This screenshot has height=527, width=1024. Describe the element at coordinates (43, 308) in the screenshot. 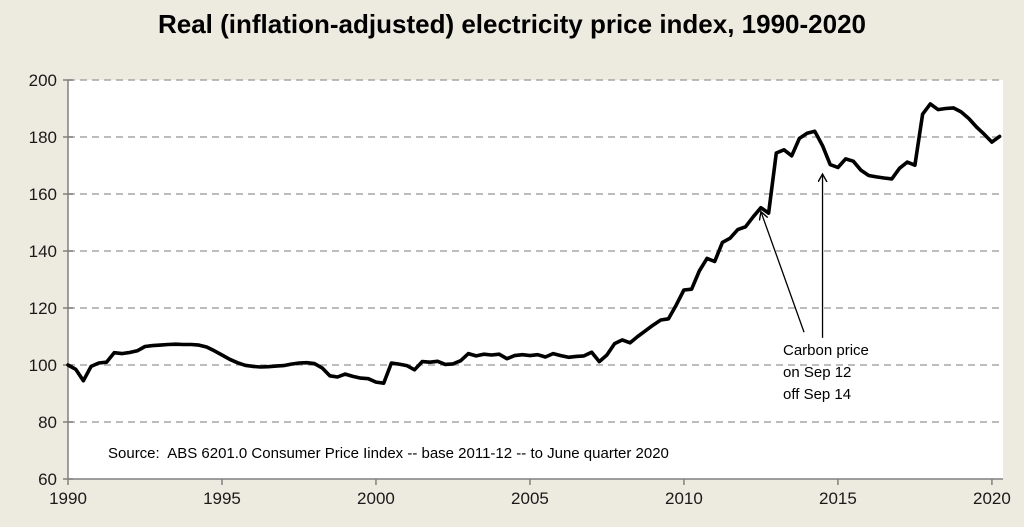

I see `y-tick-label-120: 120` at that location.